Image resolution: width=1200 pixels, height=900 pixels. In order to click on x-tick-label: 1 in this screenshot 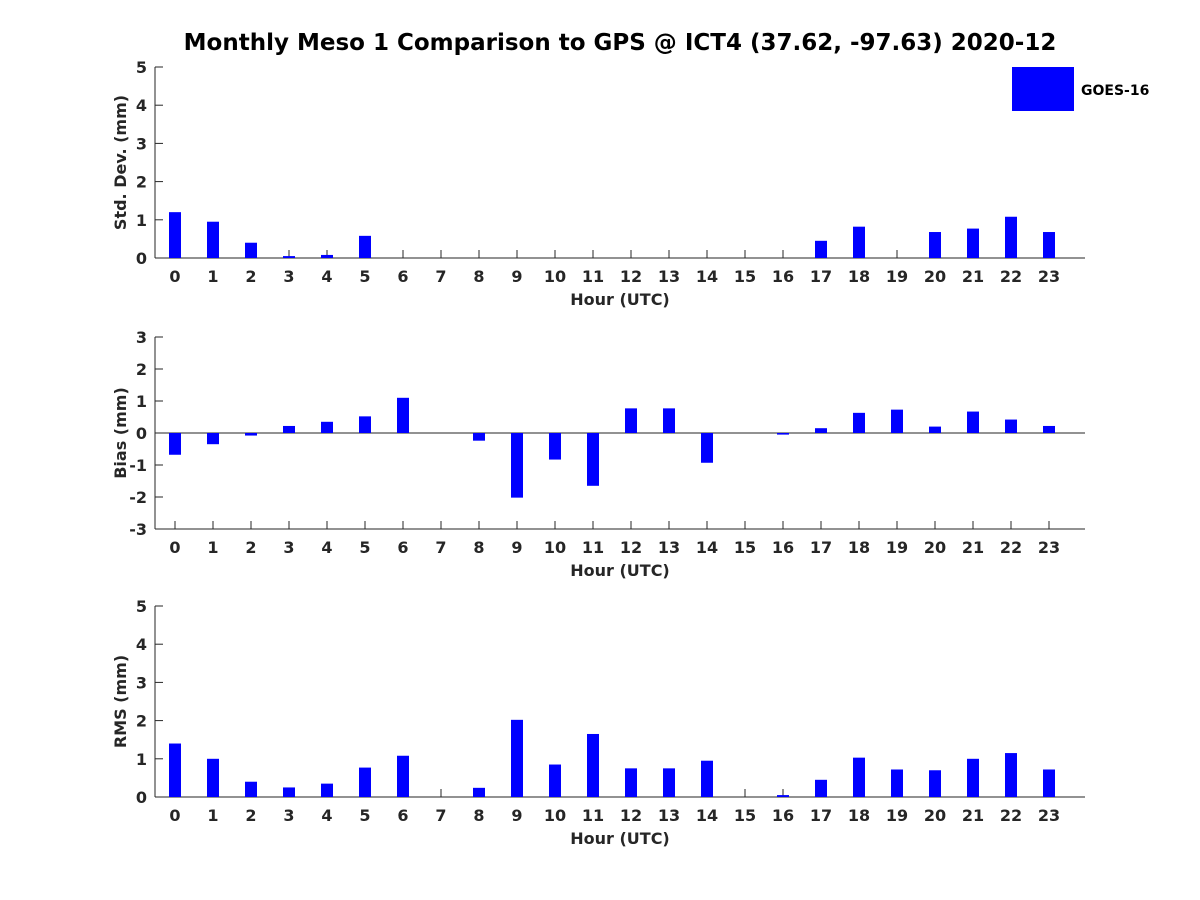, I will do `click(212, 276)`.